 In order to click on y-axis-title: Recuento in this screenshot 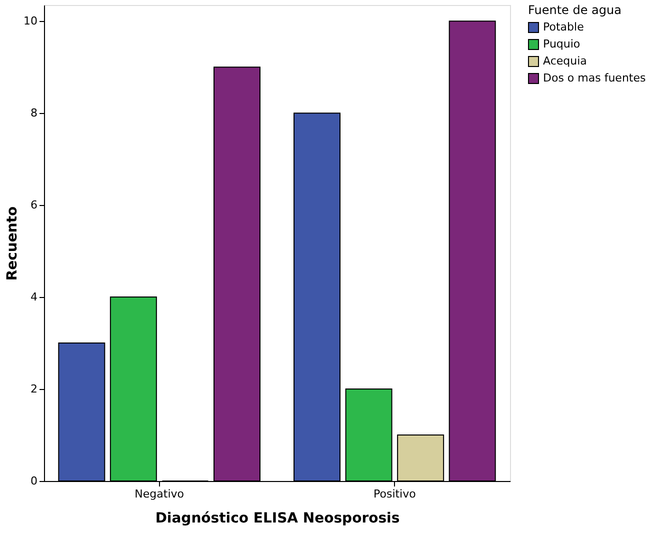, I will do `click(12, 243)`.